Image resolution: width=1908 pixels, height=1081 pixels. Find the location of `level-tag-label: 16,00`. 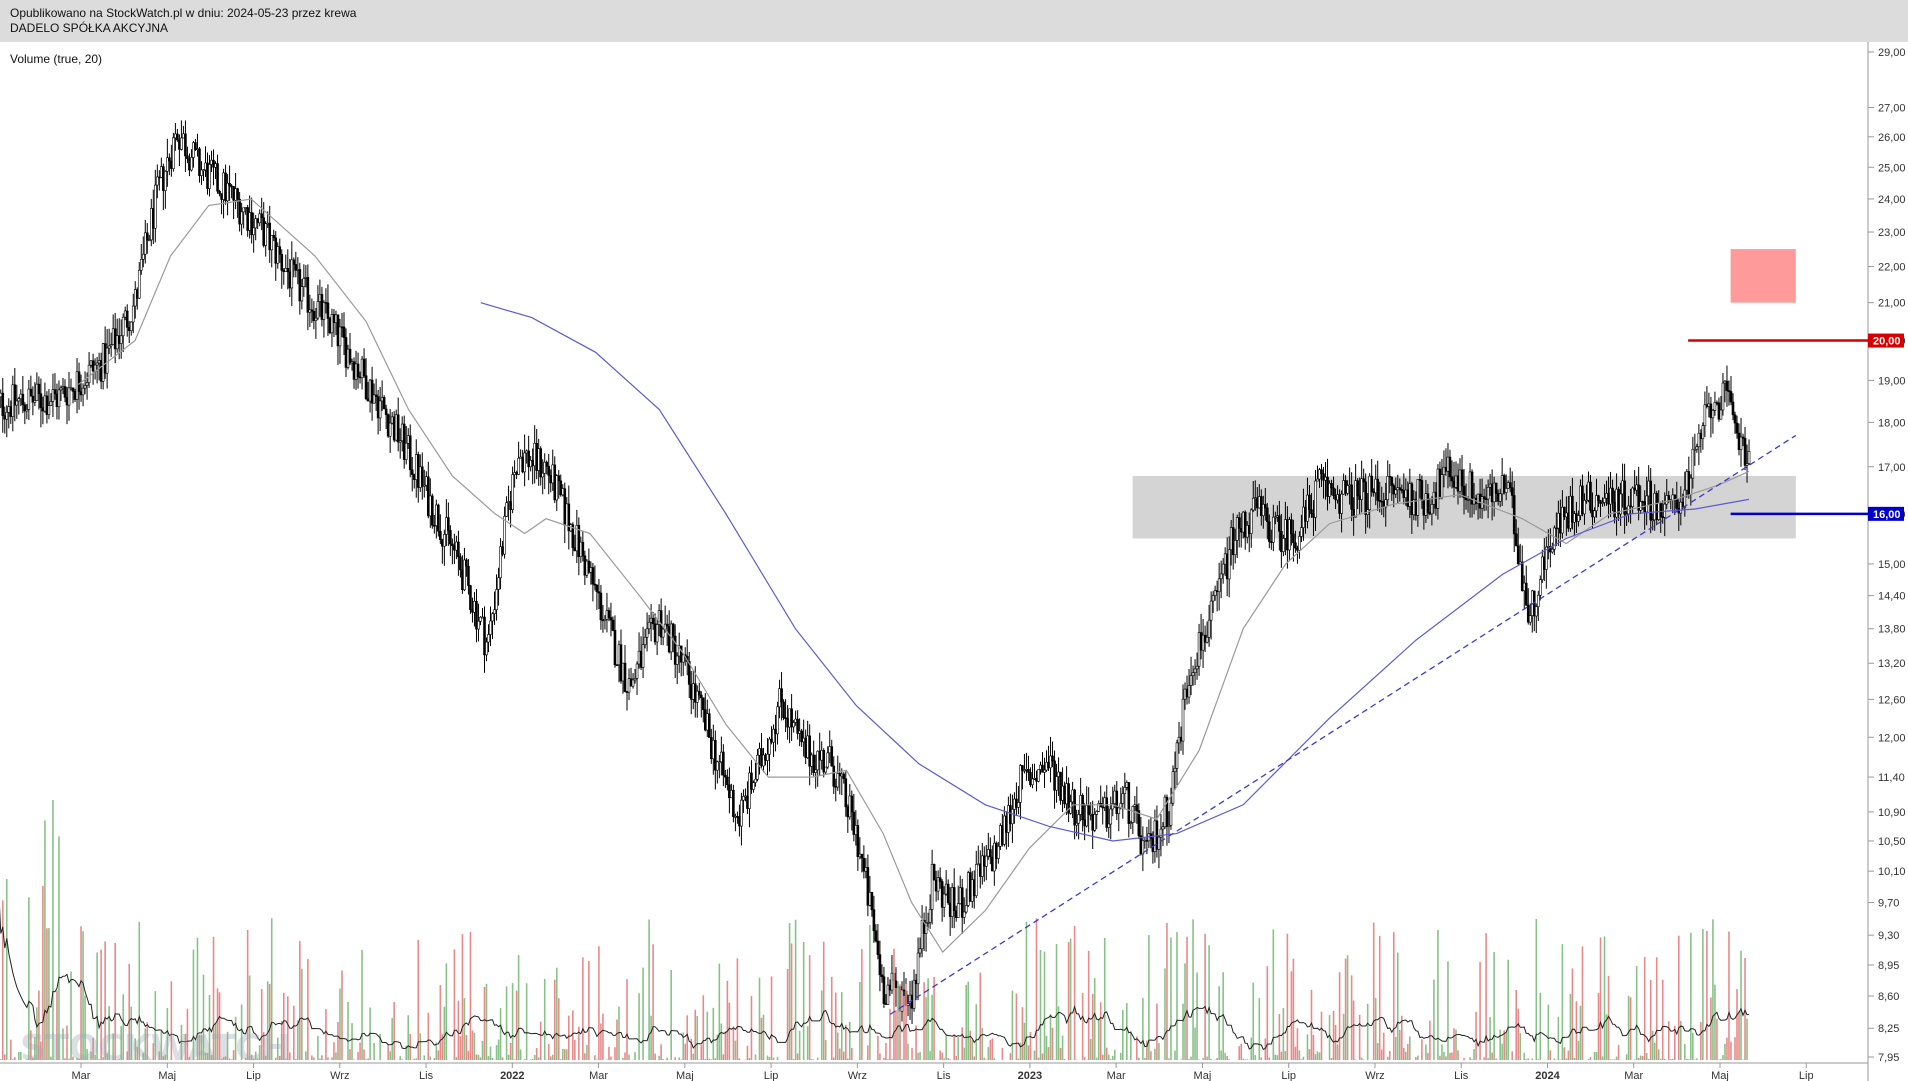

level-tag-label: 16,00 is located at coordinates (1887, 515).